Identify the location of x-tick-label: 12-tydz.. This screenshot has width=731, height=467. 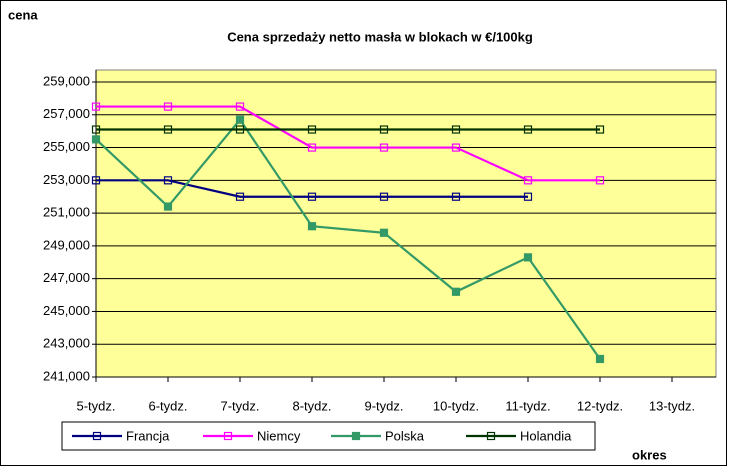
(600, 405).